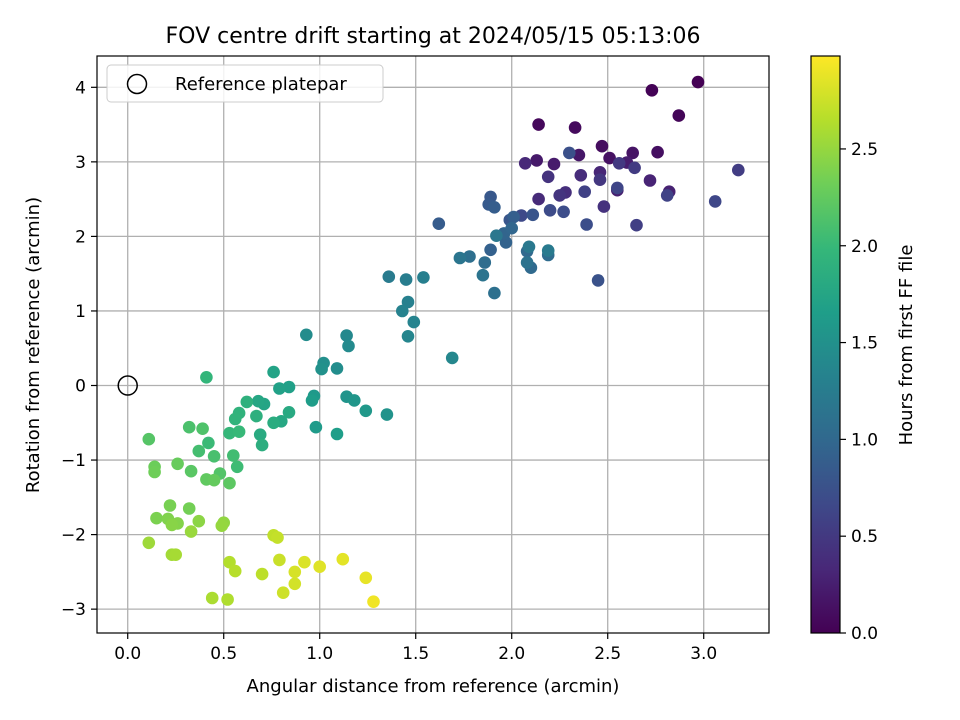  Describe the element at coordinates (80, 88) in the screenshot. I see `y-tick-label: 4` at that location.